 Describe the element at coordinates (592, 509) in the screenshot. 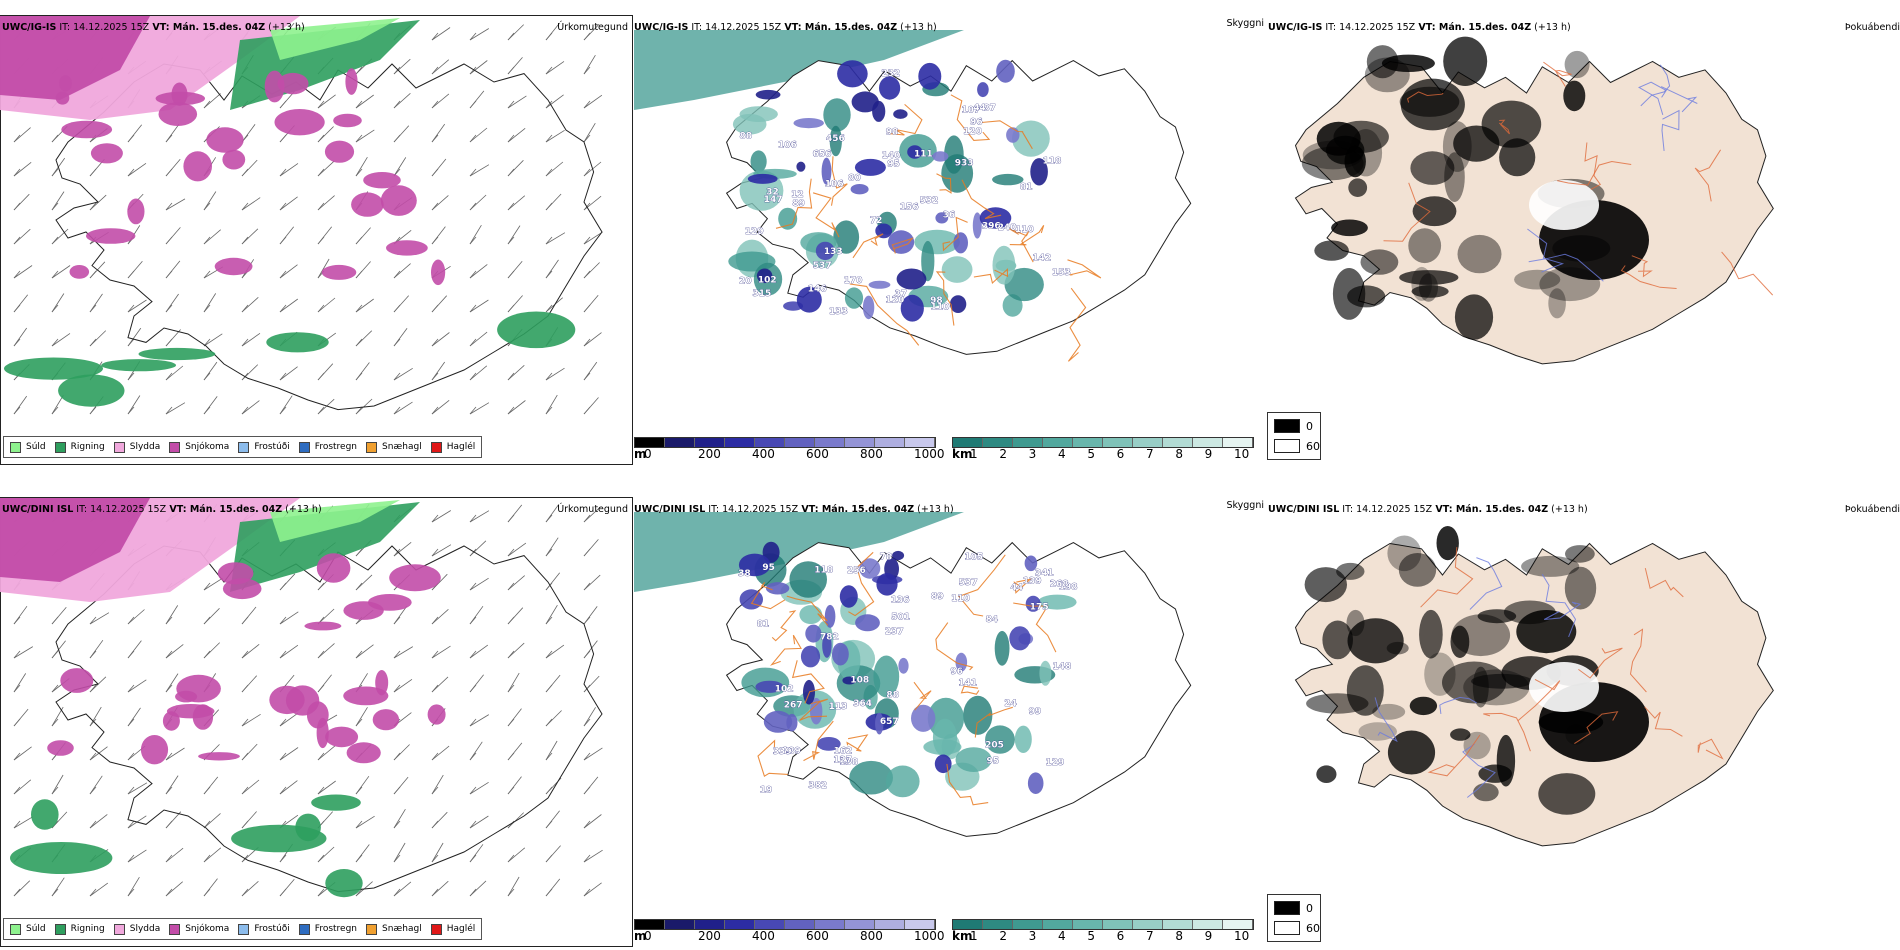

I see `precip-title: Úrkomutegund` at that location.